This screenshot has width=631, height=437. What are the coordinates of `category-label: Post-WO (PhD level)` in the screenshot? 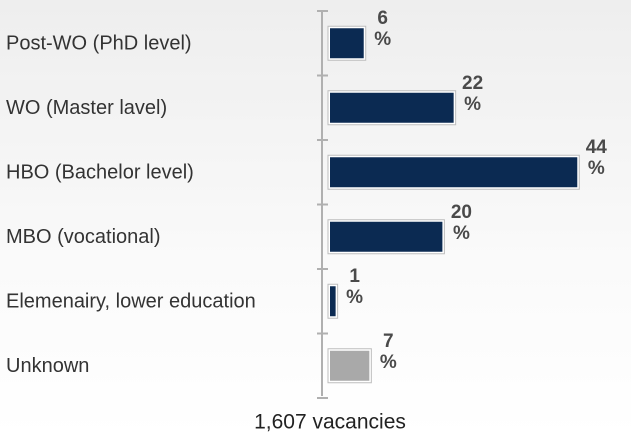 It's located at (99, 44).